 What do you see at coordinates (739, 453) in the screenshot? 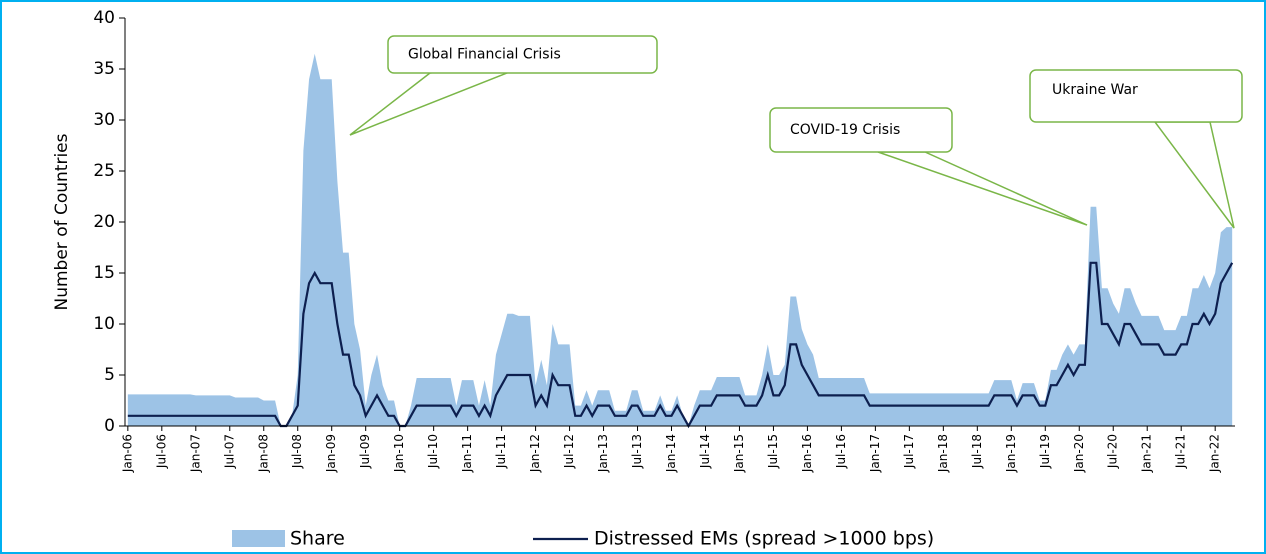
I see `x-tick-label: Jan-15` at bounding box center [739, 453].